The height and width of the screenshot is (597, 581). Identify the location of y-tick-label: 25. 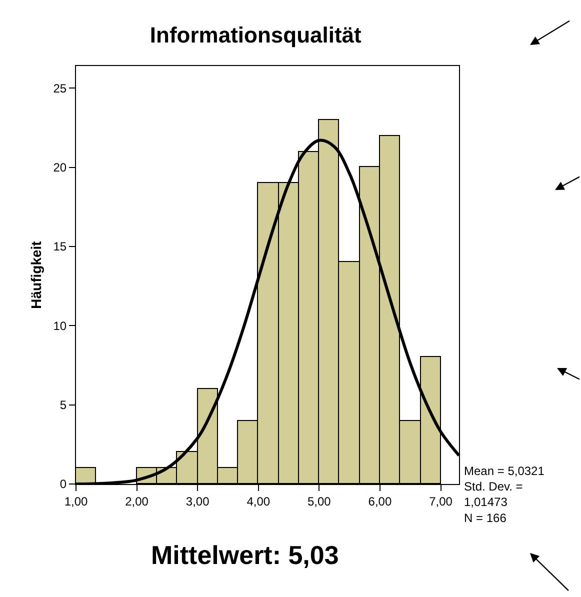
(60, 88).